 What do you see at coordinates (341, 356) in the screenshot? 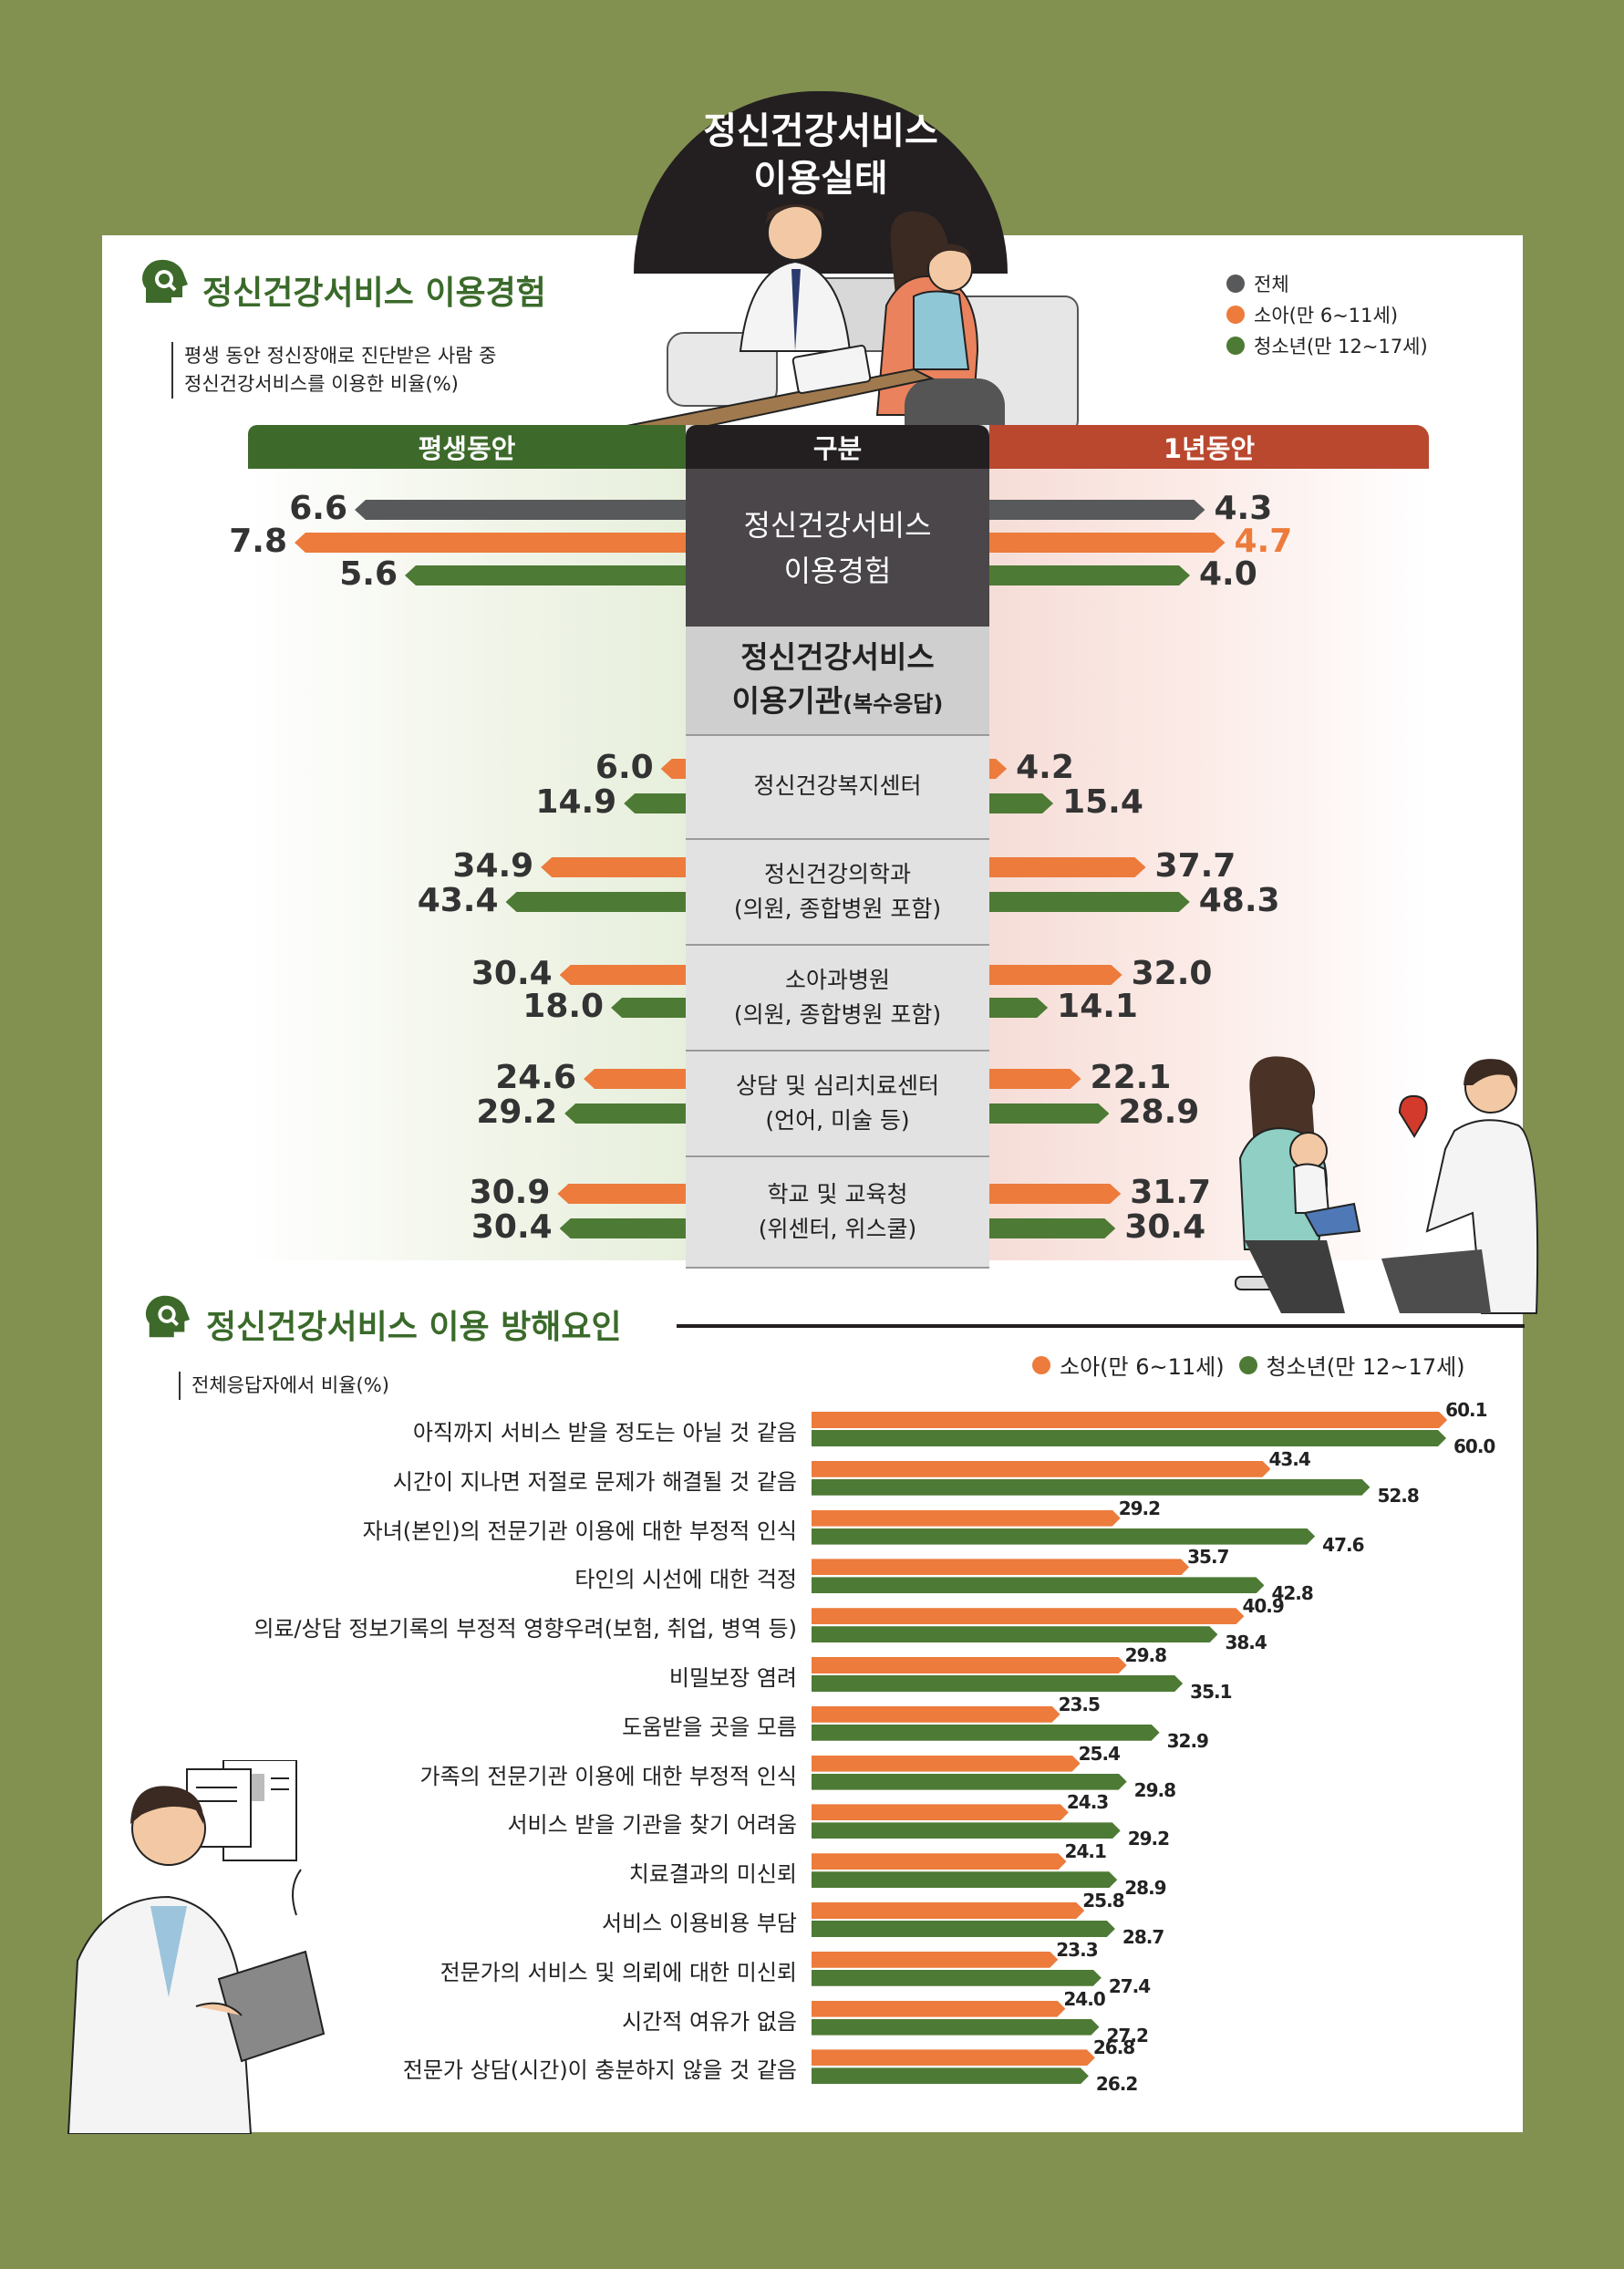
I see `note-line-1: 평생 동안 정신장애로 진단받은 사람 중` at bounding box center [341, 356].